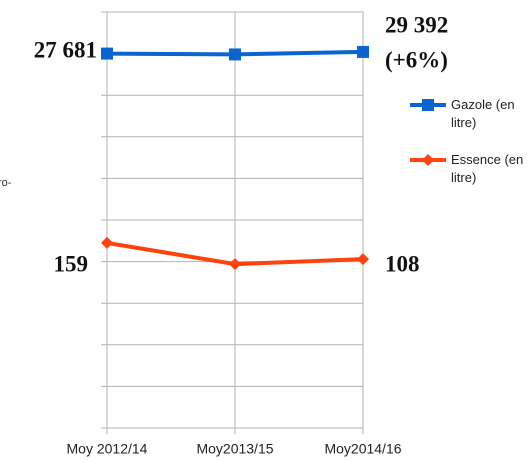  What do you see at coordinates (65, 49) in the screenshot?
I see `annotation: 27 681` at bounding box center [65, 49].